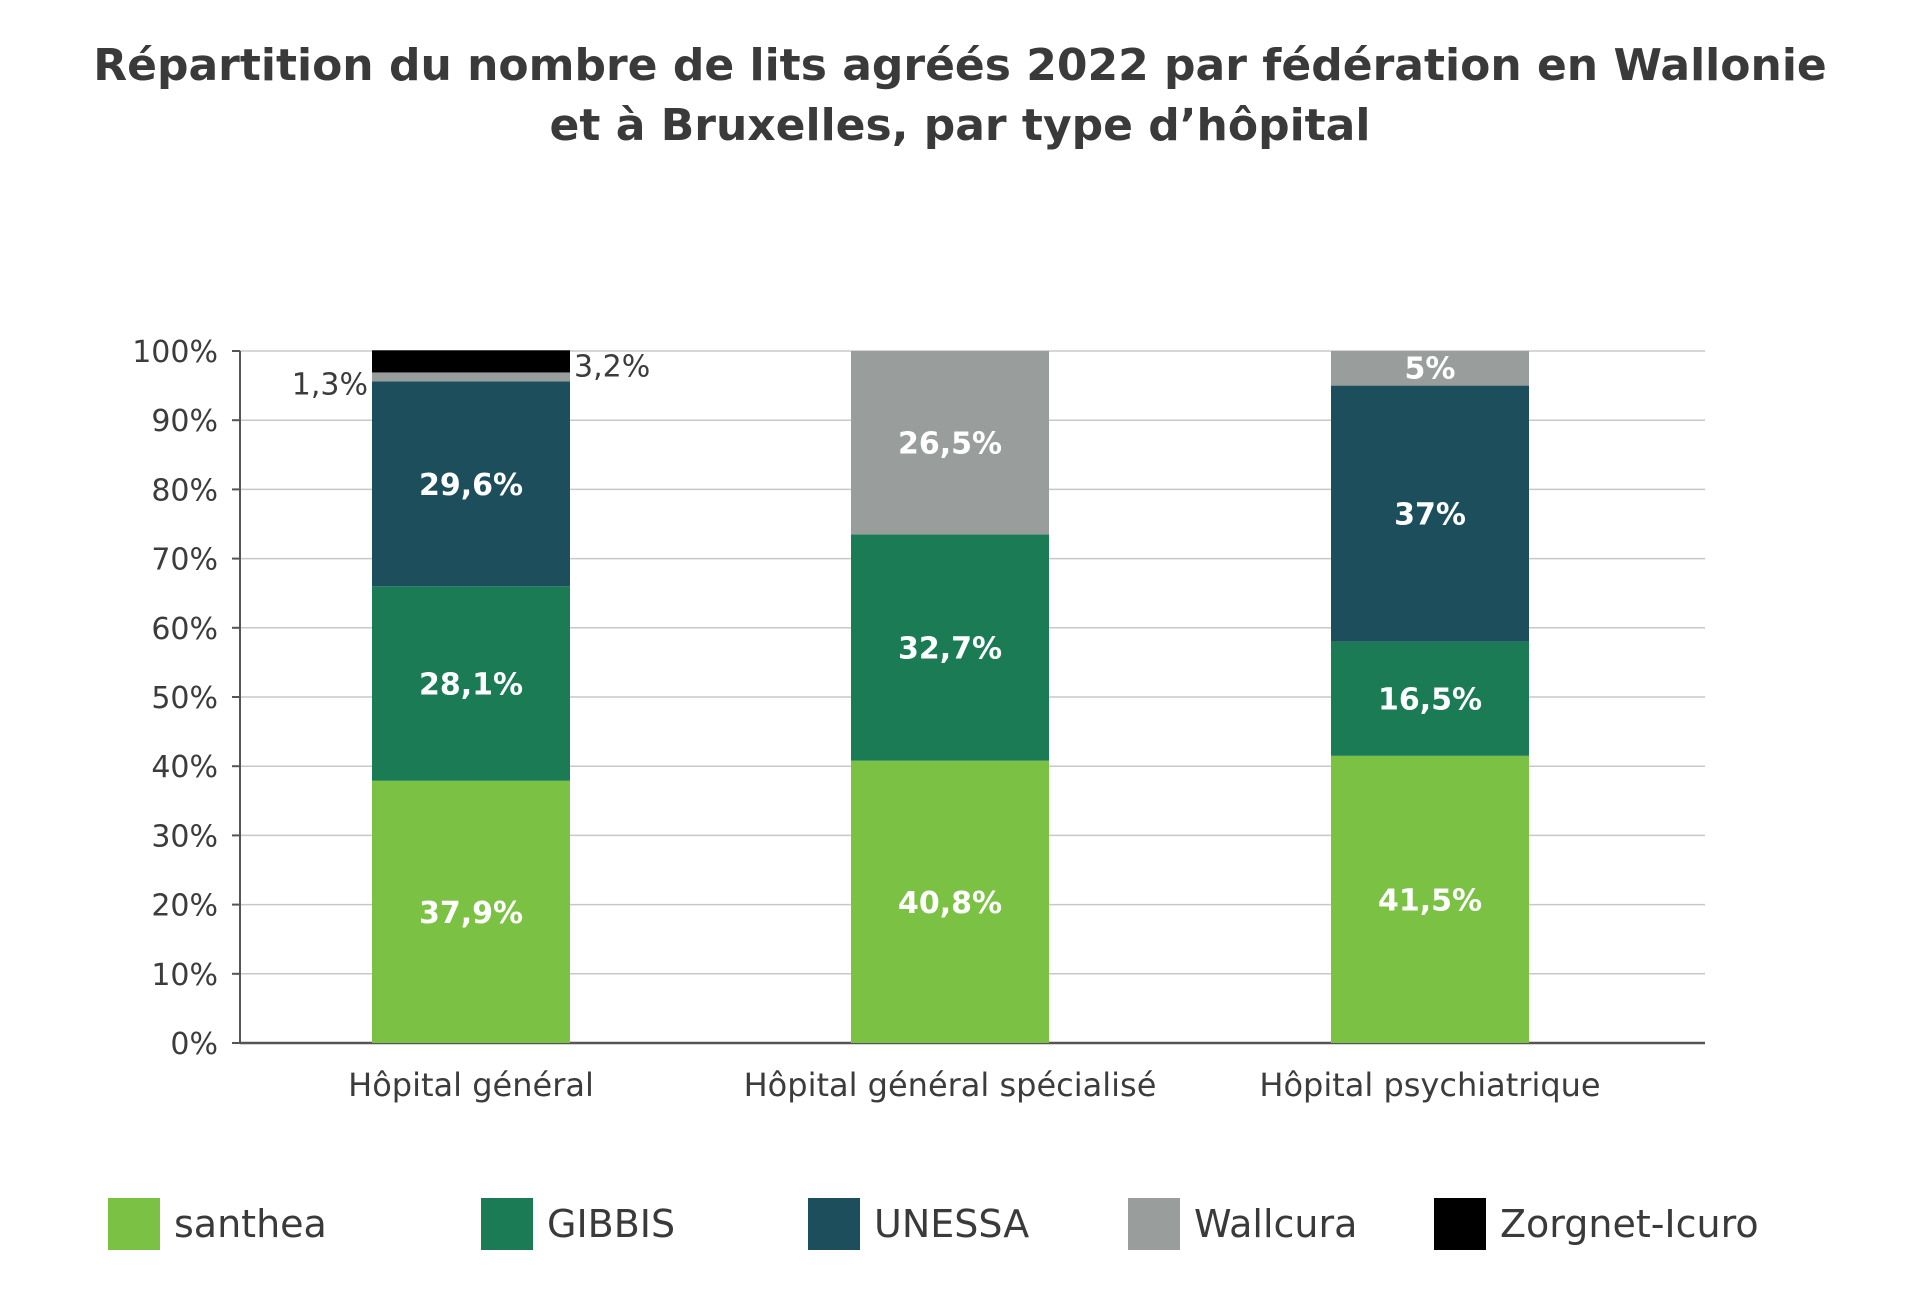  What do you see at coordinates (184, 767) in the screenshot?
I see `y-tick-label: 40%` at bounding box center [184, 767].